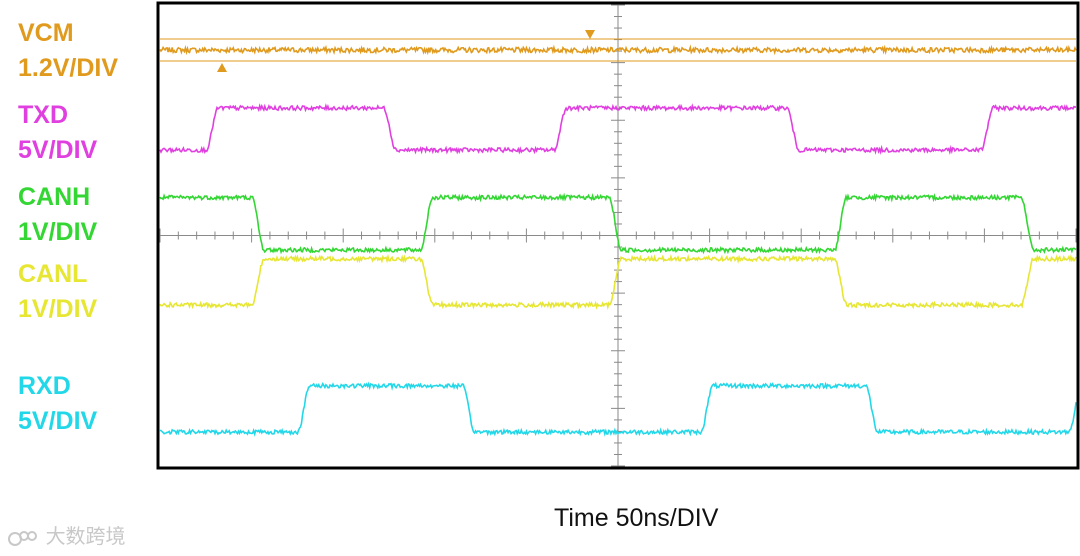 This screenshot has width=1080, height=556. I want to click on watermark: 大数跨境, so click(67, 534).